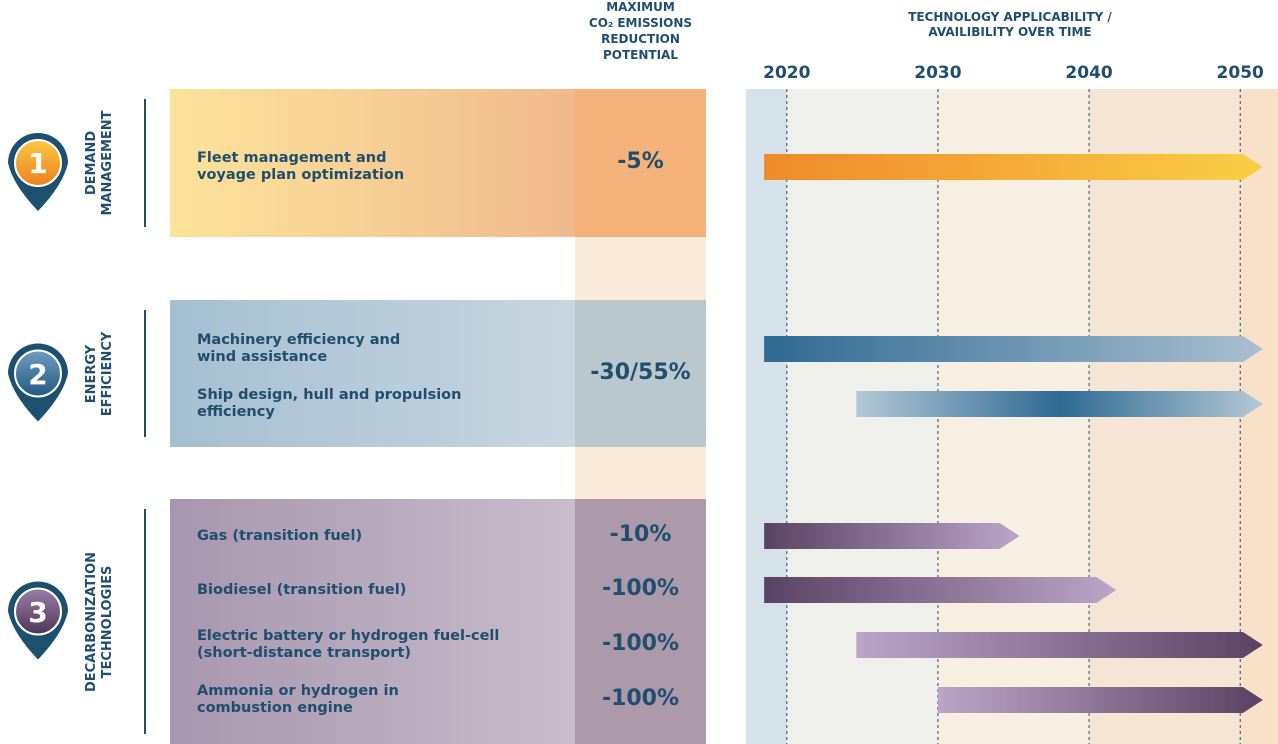 This screenshot has width=1278, height=744. I want to click on item-label: wind assistance, so click(262, 357).